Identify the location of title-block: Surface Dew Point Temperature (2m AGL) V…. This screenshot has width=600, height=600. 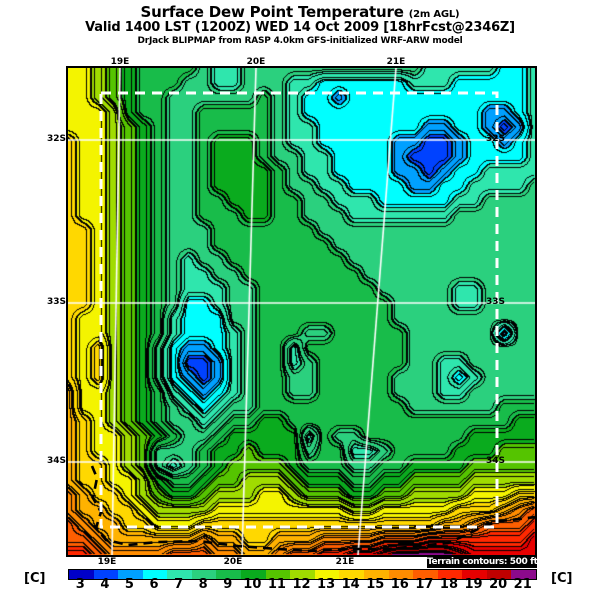
(300, 25).